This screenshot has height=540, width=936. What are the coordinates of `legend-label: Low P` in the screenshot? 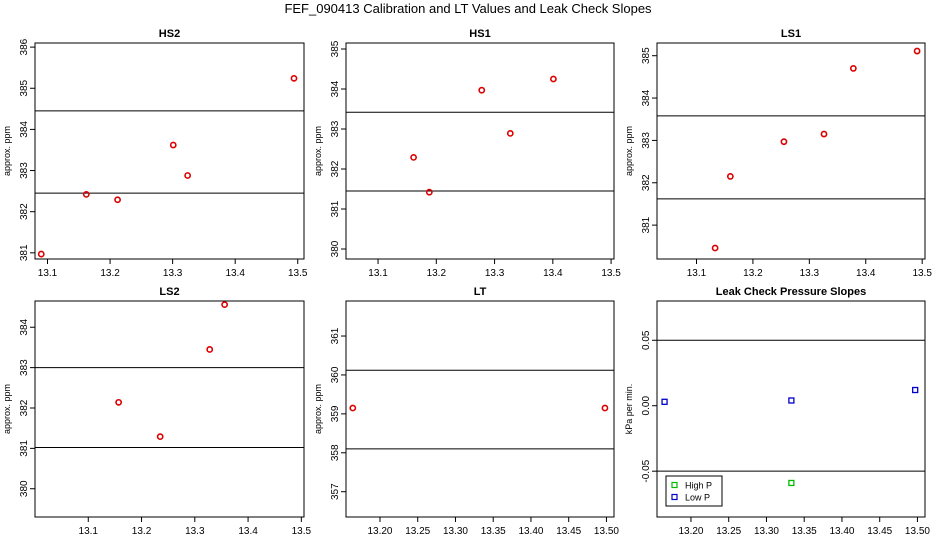 It's located at (697, 498).